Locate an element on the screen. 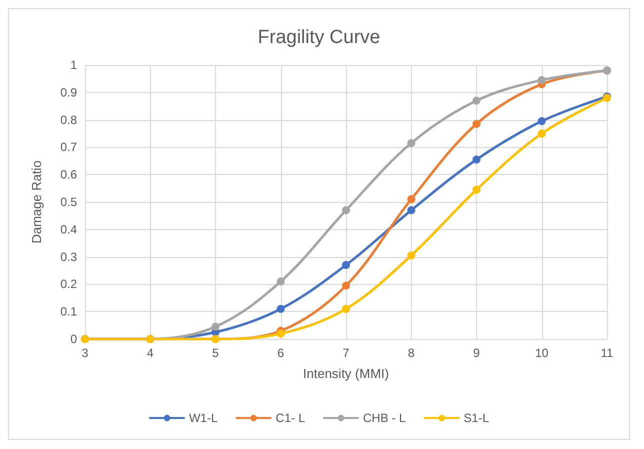  legend-label: CHB - L is located at coordinates (384, 418).